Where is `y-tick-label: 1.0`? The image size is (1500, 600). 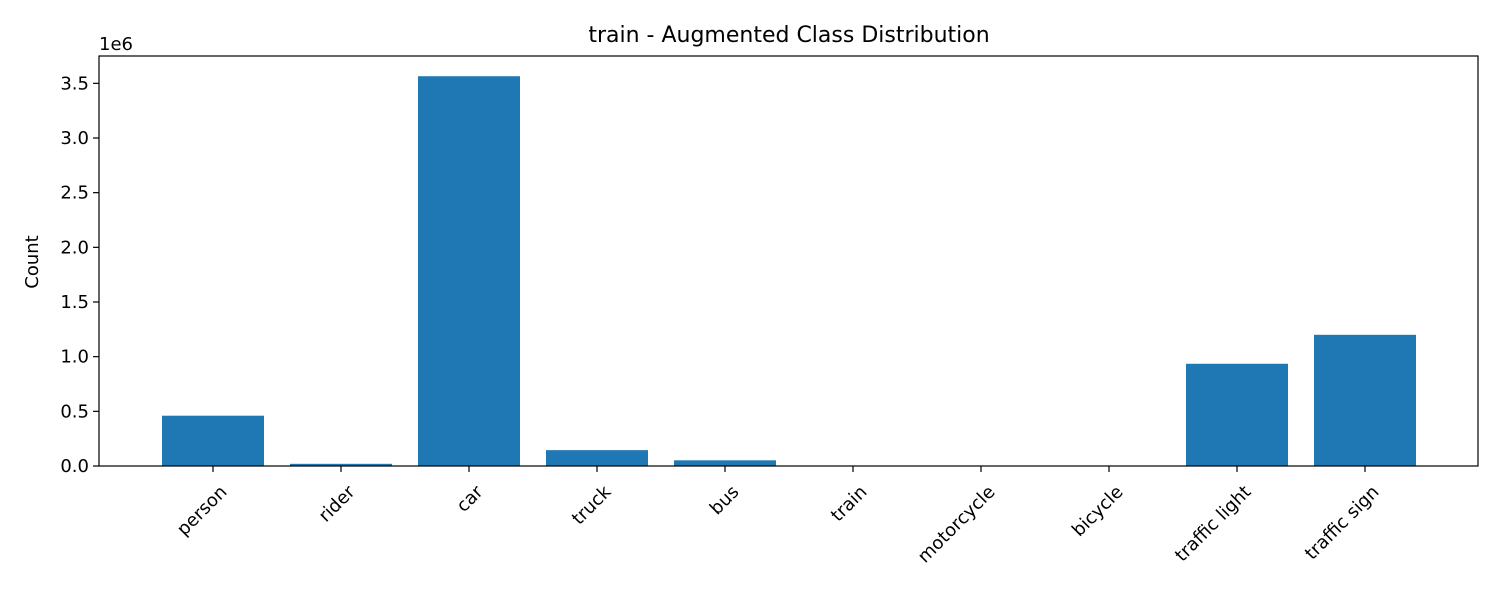 y-tick-label: 1.0 is located at coordinates (74, 357).